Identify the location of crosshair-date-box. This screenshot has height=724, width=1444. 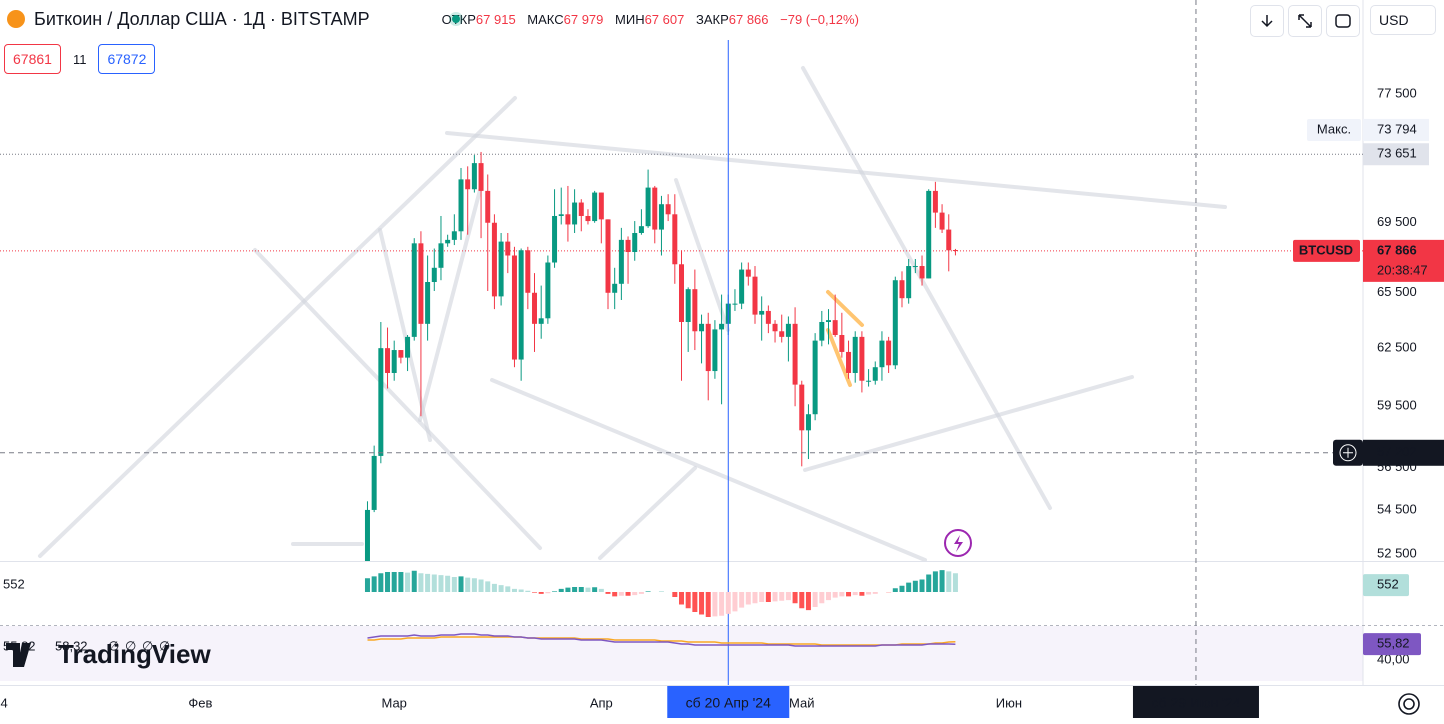
(728, 702).